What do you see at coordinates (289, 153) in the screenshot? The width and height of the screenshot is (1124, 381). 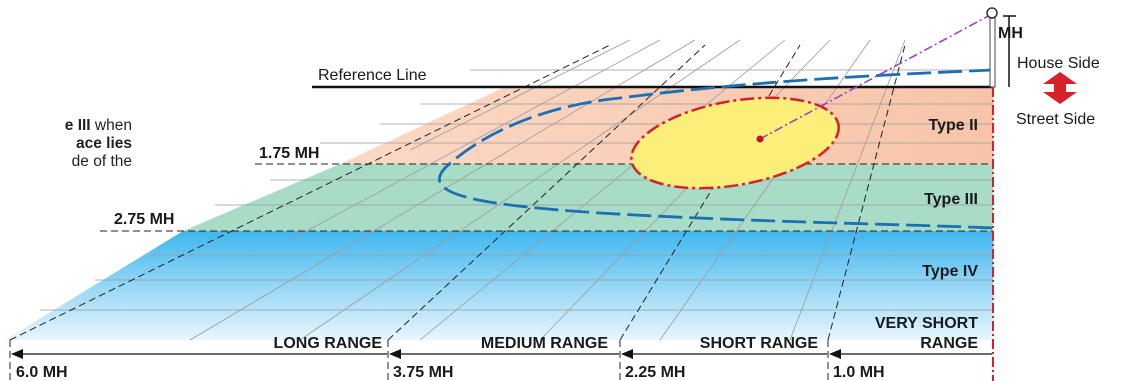 I see `mh-175-label: 1.75 MH` at bounding box center [289, 153].